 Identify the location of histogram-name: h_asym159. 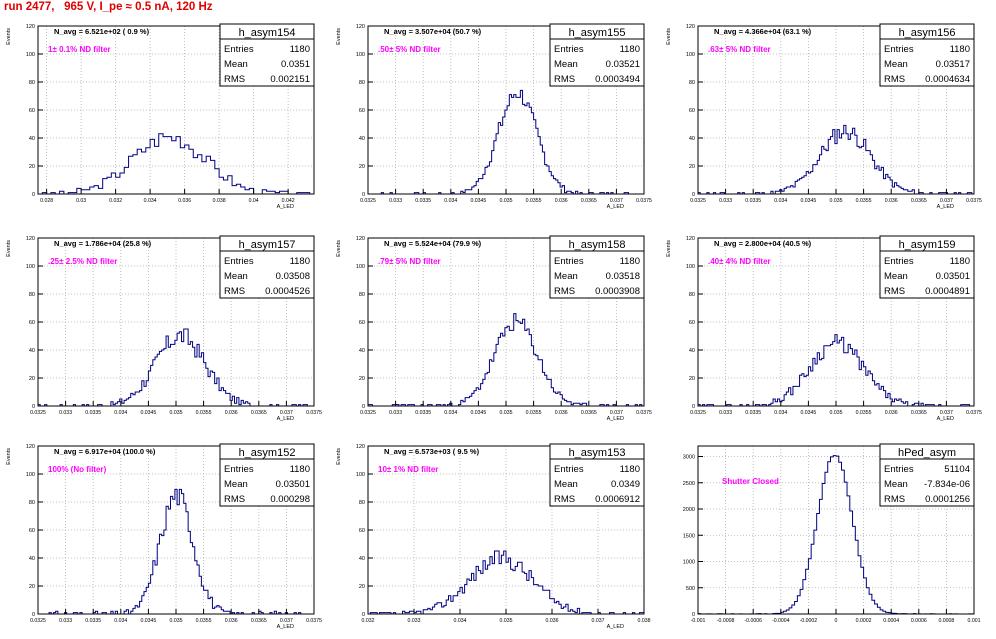
(927, 245).